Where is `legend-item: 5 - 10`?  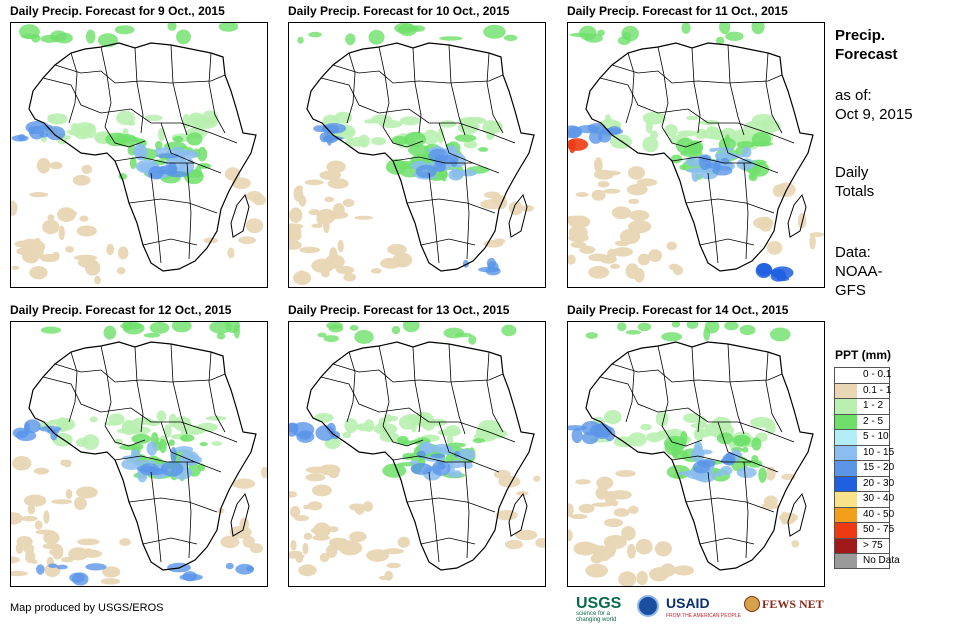 legend-item: 5 - 10 is located at coordinates (862, 437).